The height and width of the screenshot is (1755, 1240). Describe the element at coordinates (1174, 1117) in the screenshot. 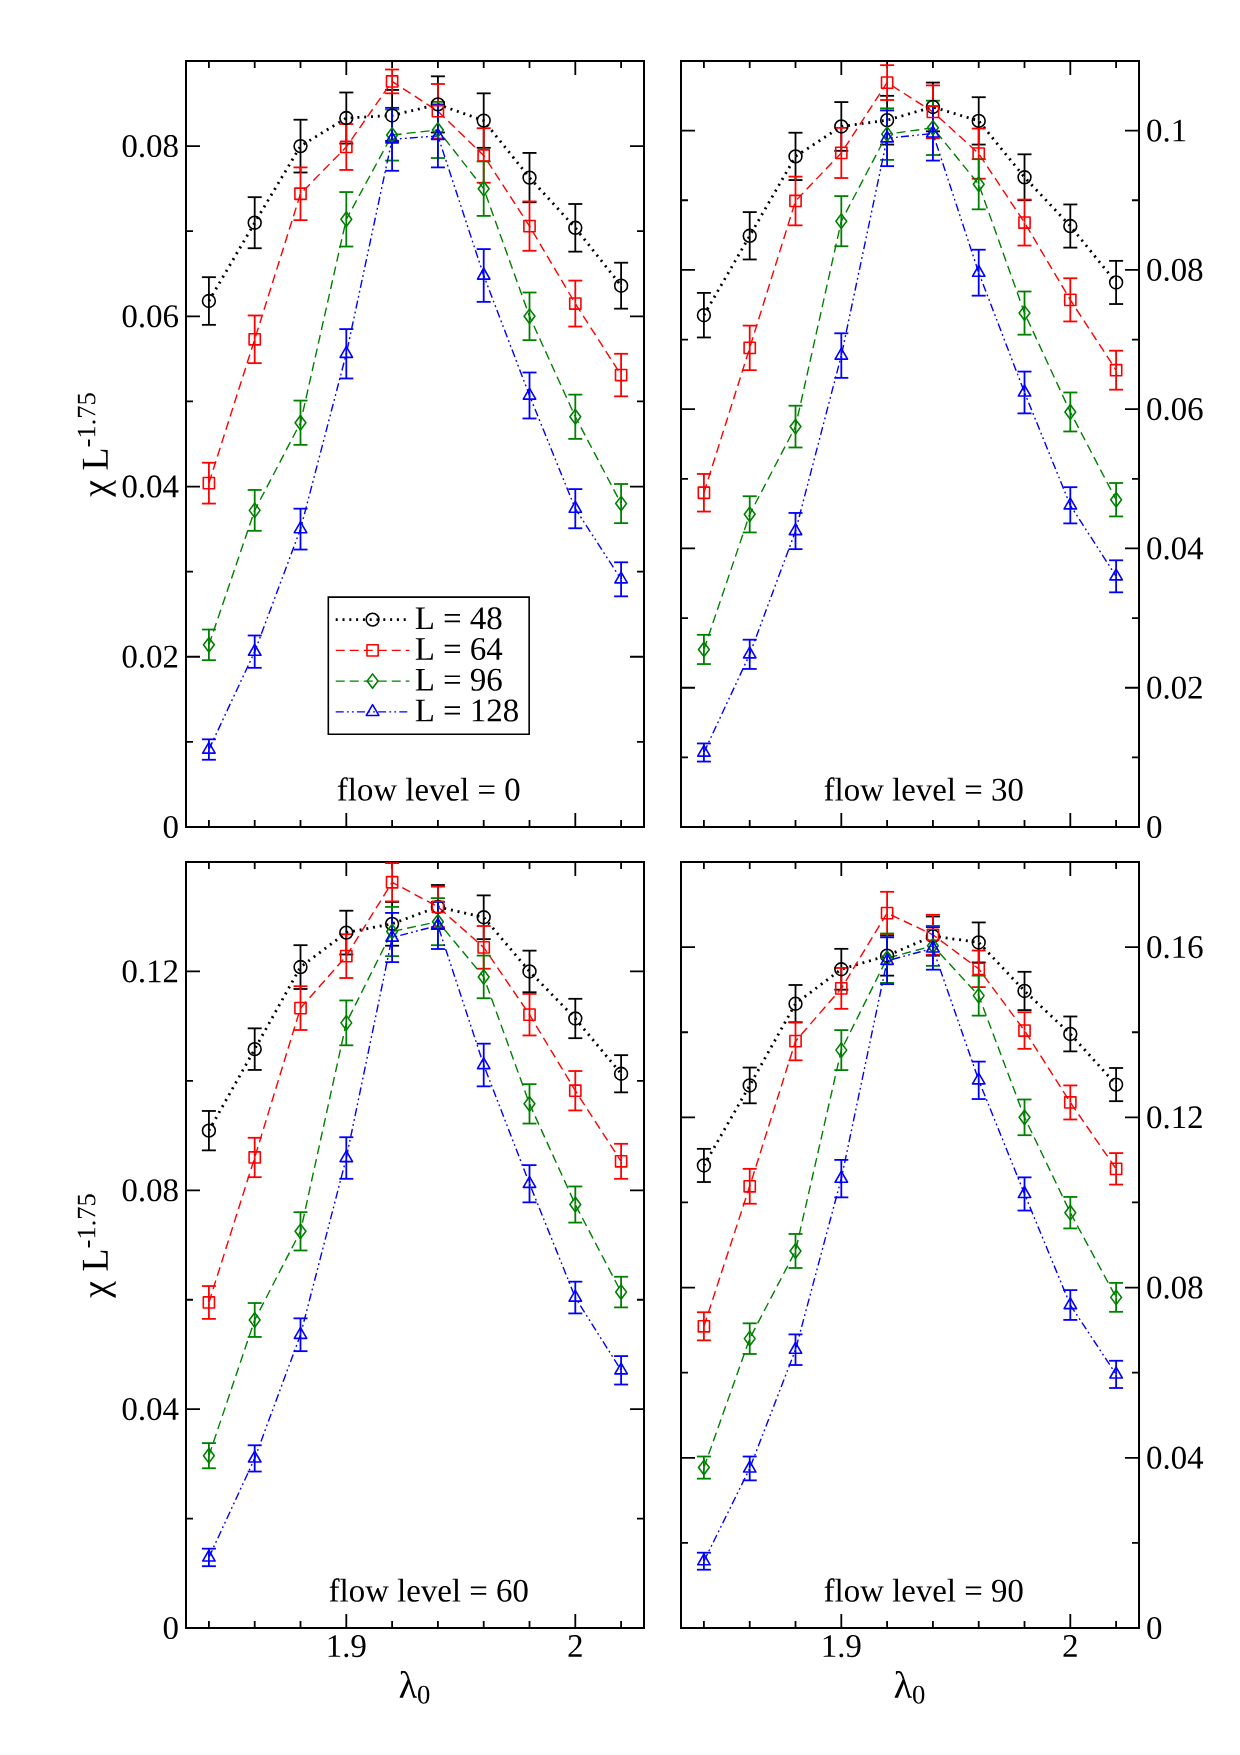

I see `y2-tick-label: 0.12` at that location.